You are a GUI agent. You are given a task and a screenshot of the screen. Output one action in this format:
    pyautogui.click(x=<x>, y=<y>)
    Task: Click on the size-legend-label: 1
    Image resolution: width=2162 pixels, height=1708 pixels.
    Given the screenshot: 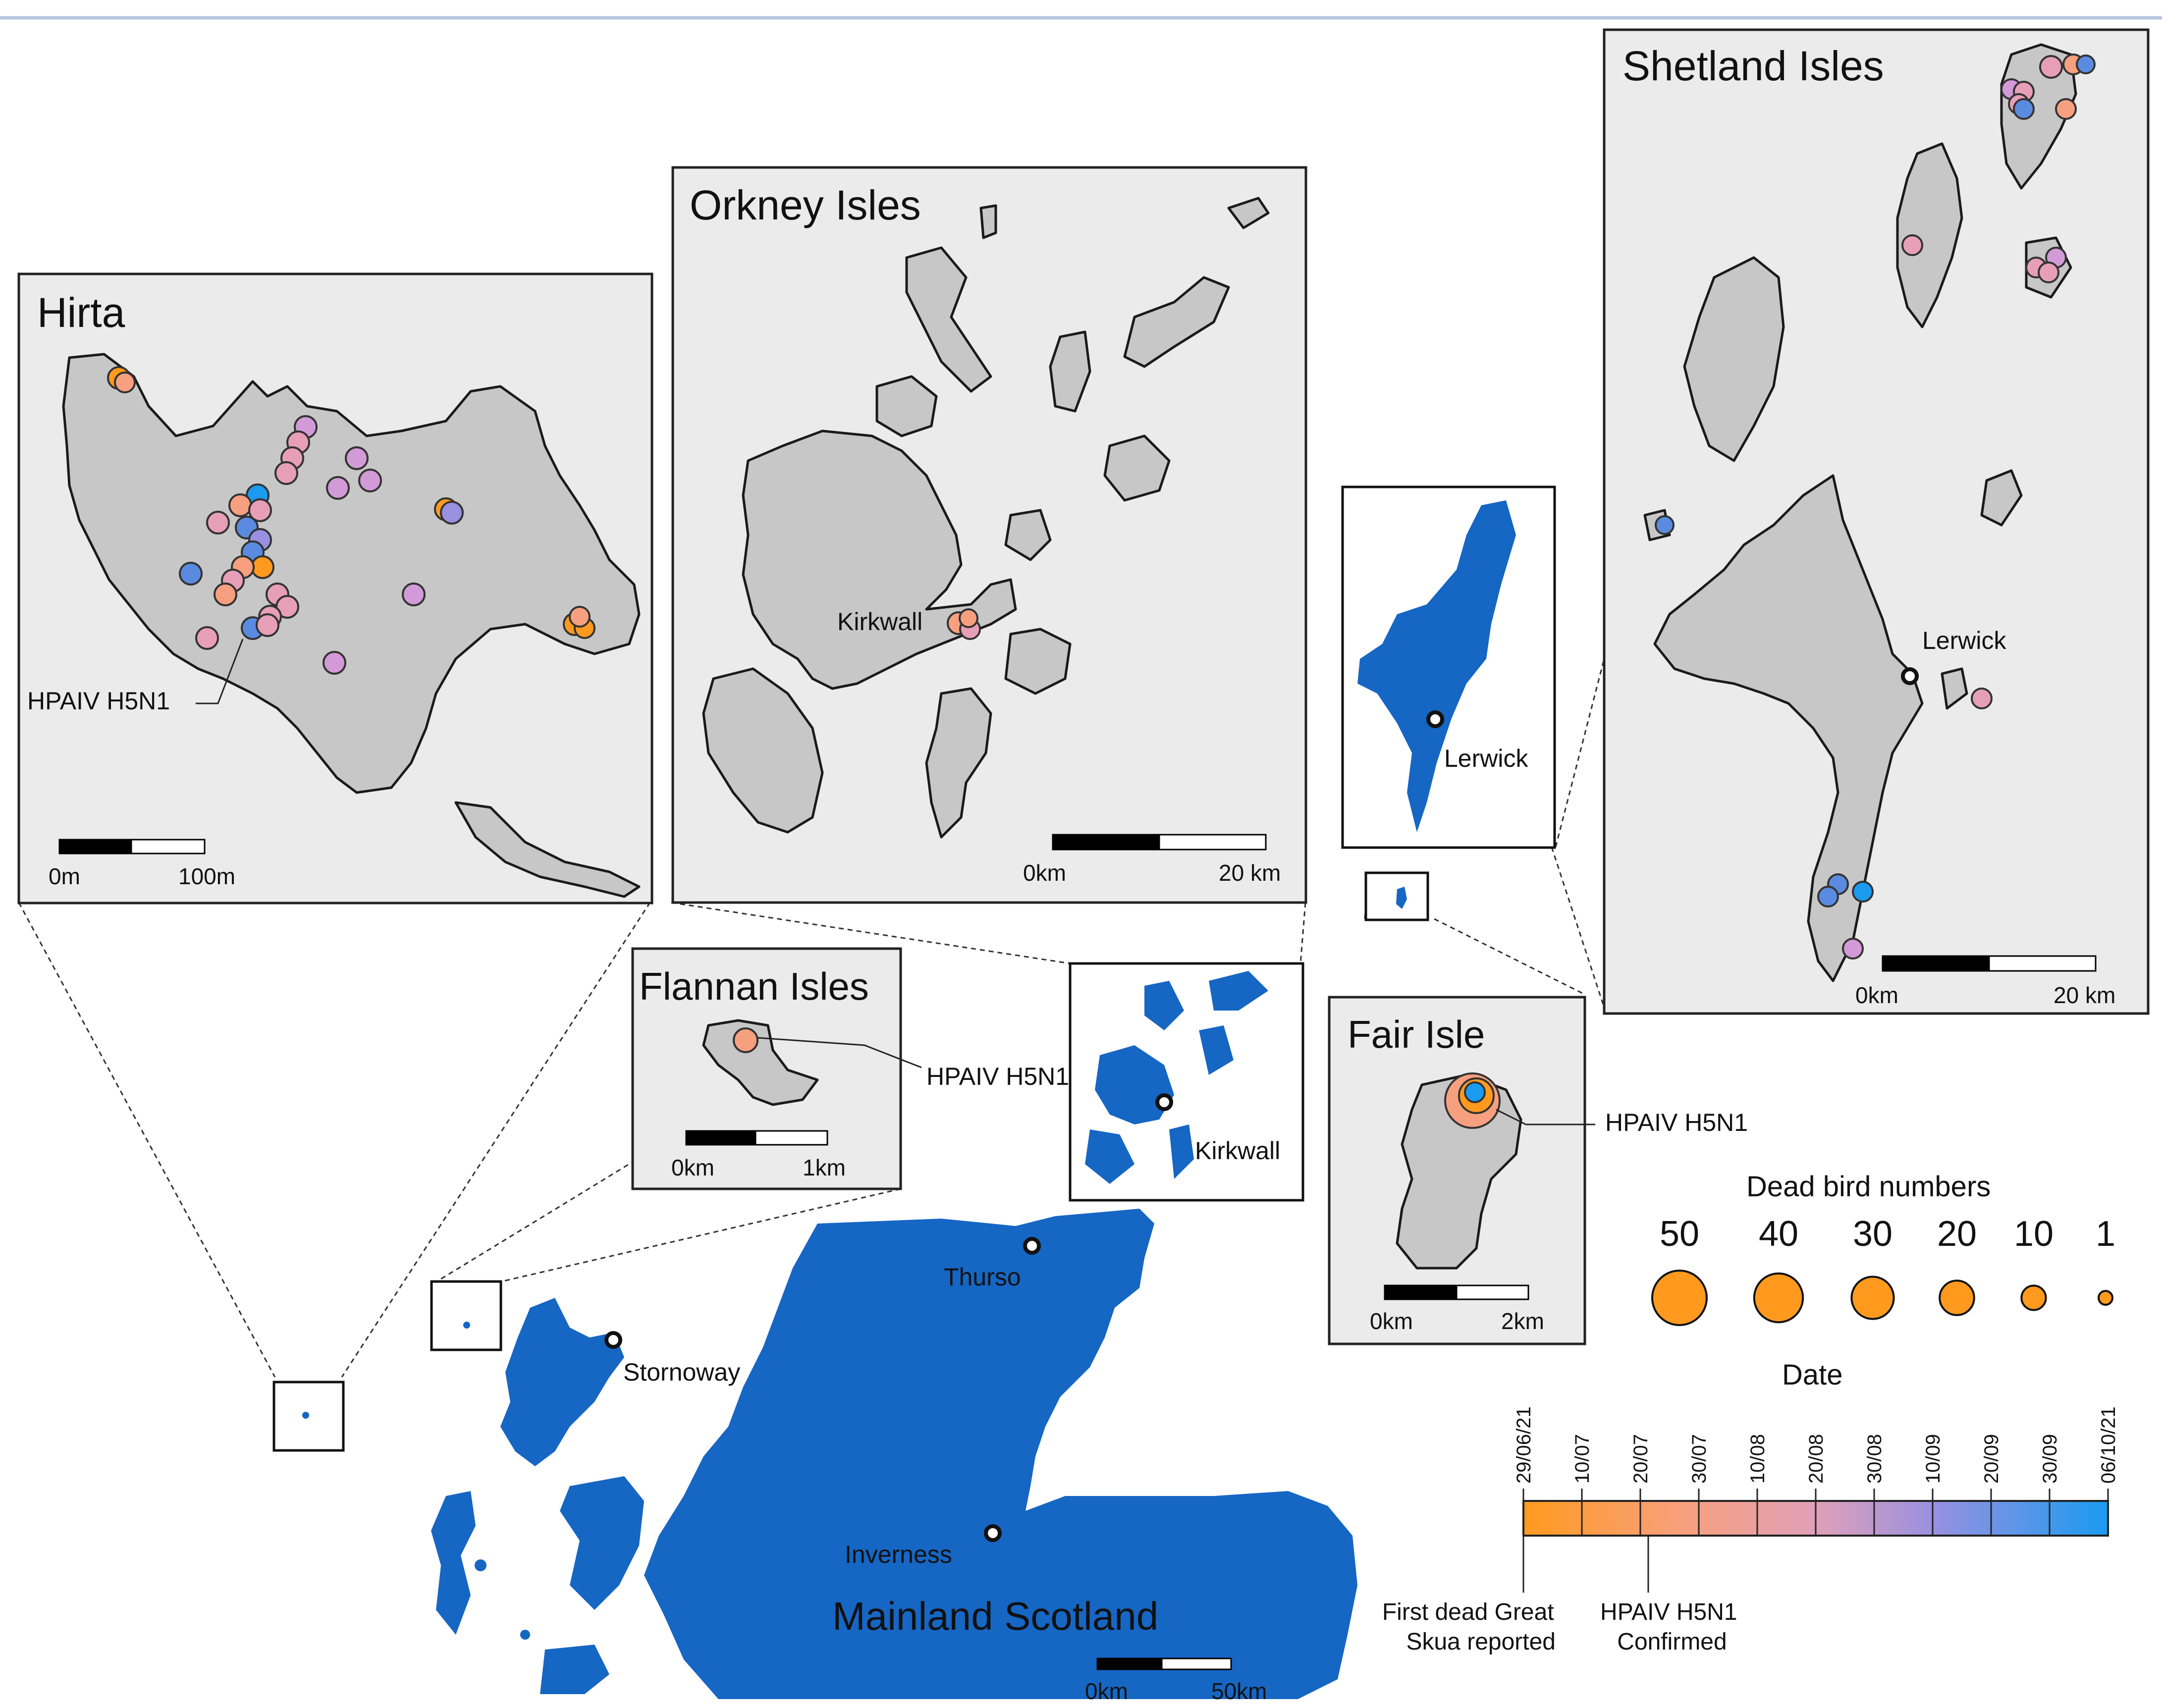 What is the action you would take?
    pyautogui.click(x=2105, y=1234)
    